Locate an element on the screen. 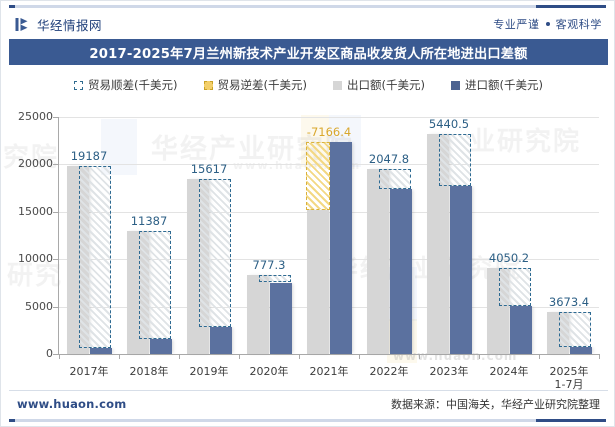  brand-left-group: 华经情报网 is located at coordinates (58, 24).